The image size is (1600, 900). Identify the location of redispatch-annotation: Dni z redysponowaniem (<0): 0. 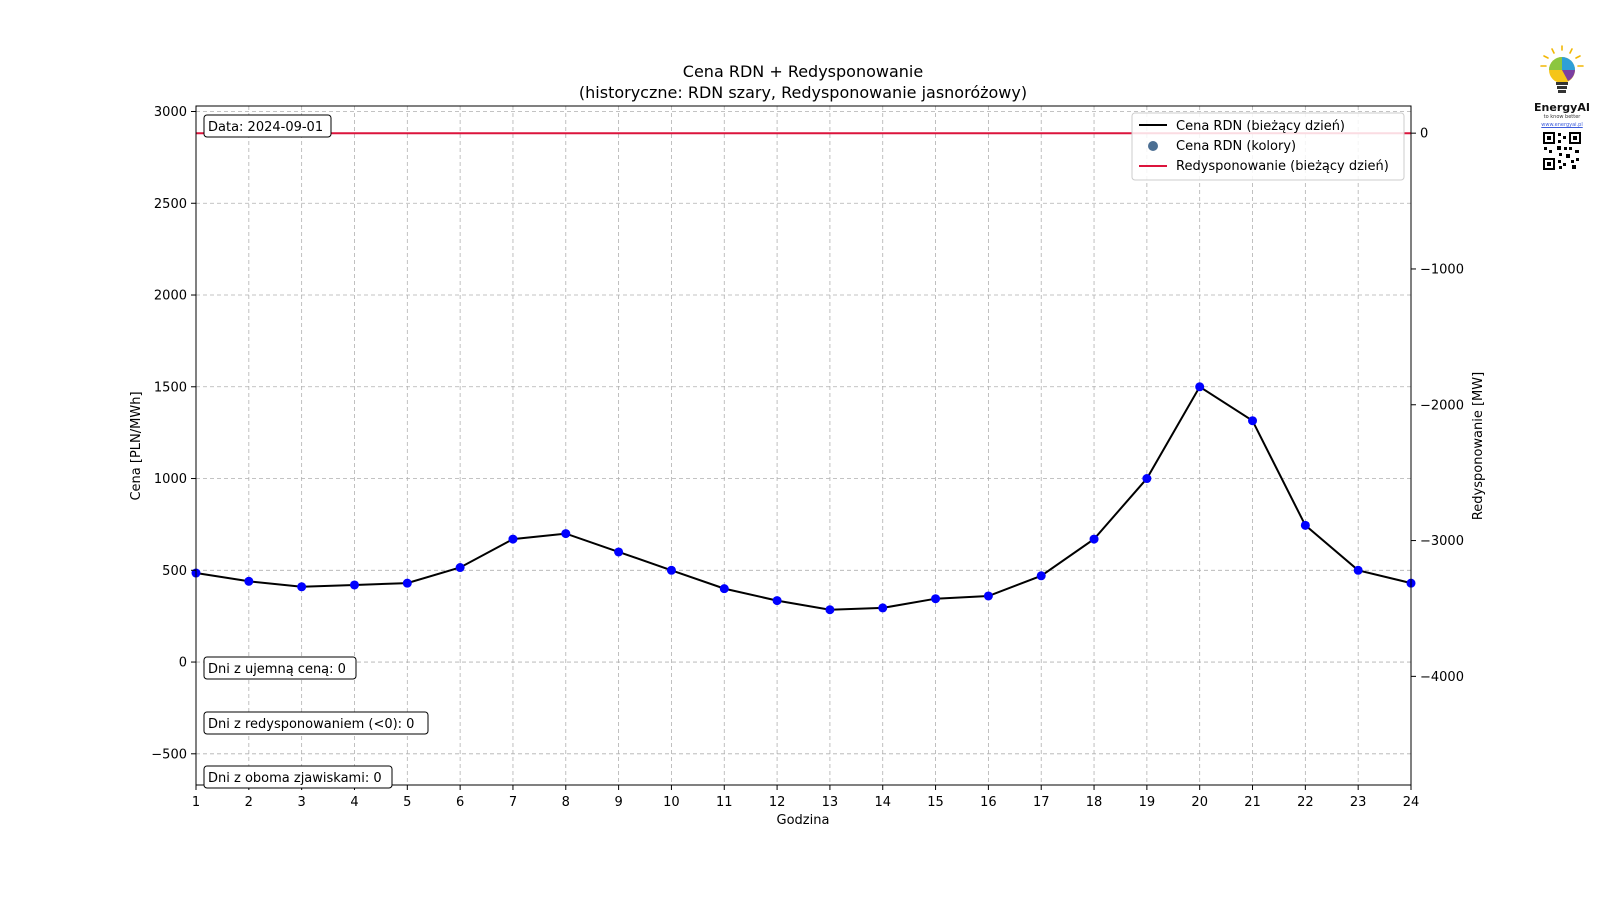
(316, 723).